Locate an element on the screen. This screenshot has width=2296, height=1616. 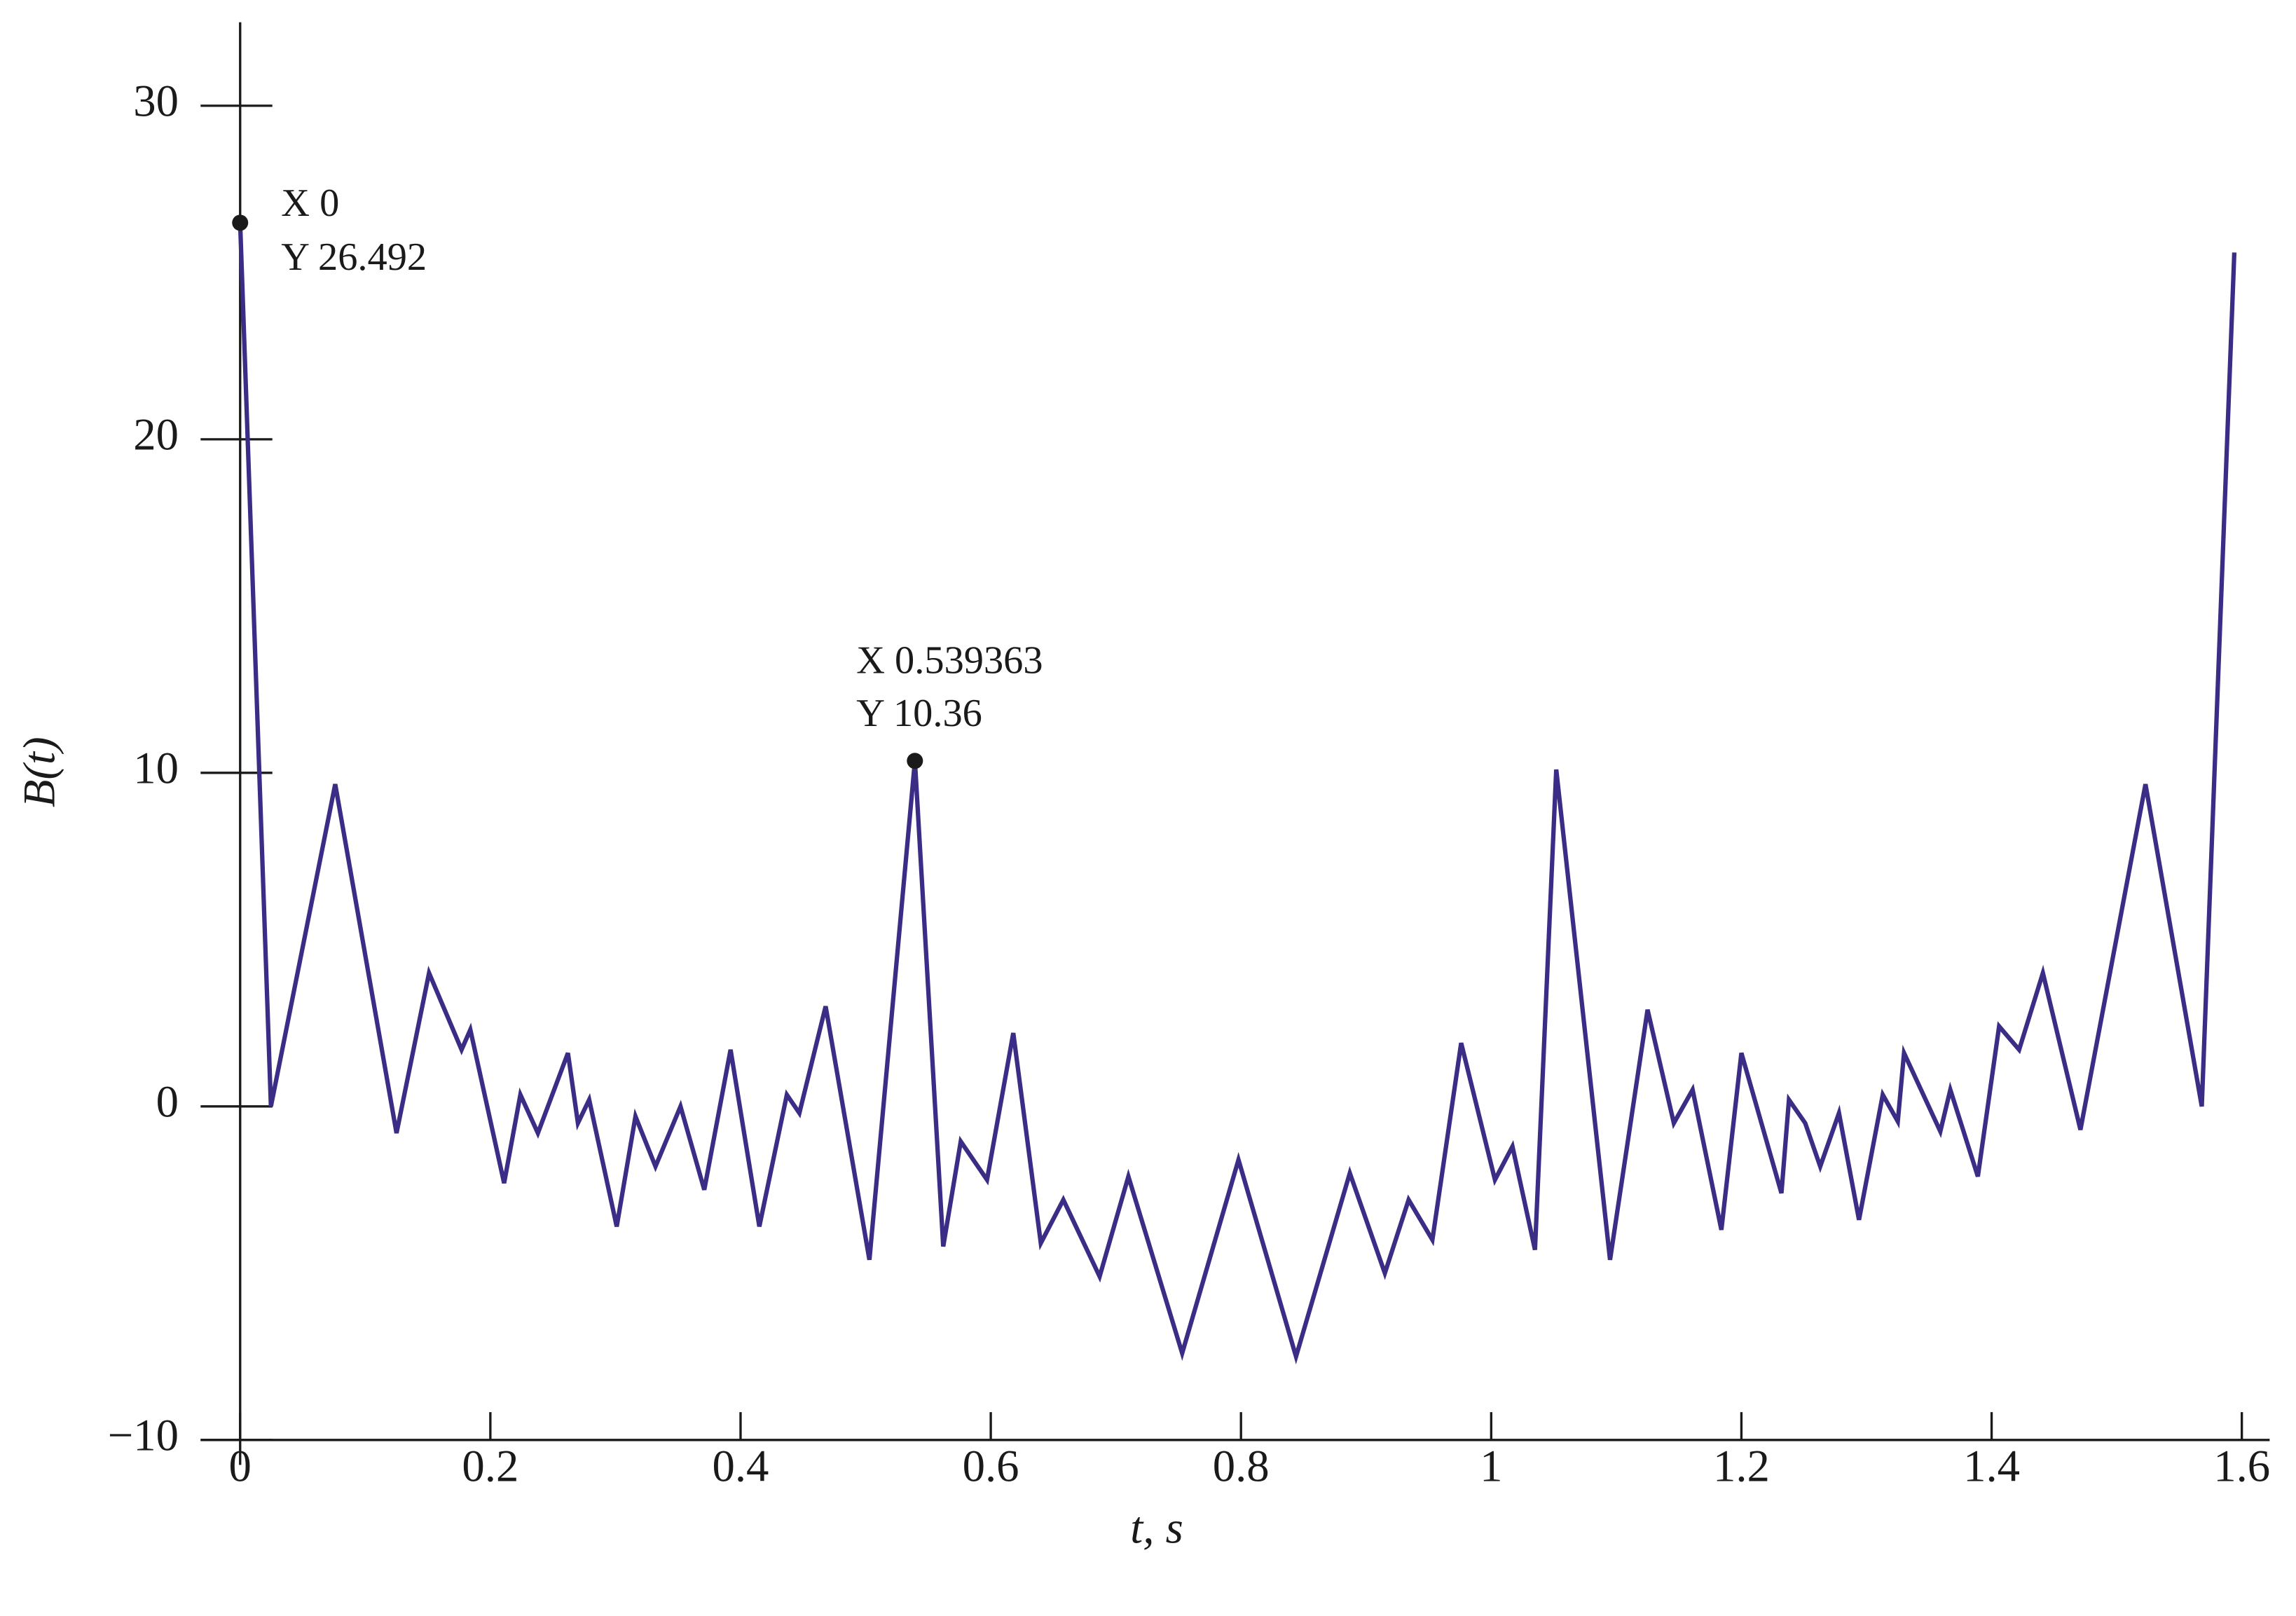
x-axis-label: t, s is located at coordinates (1156, 1528).